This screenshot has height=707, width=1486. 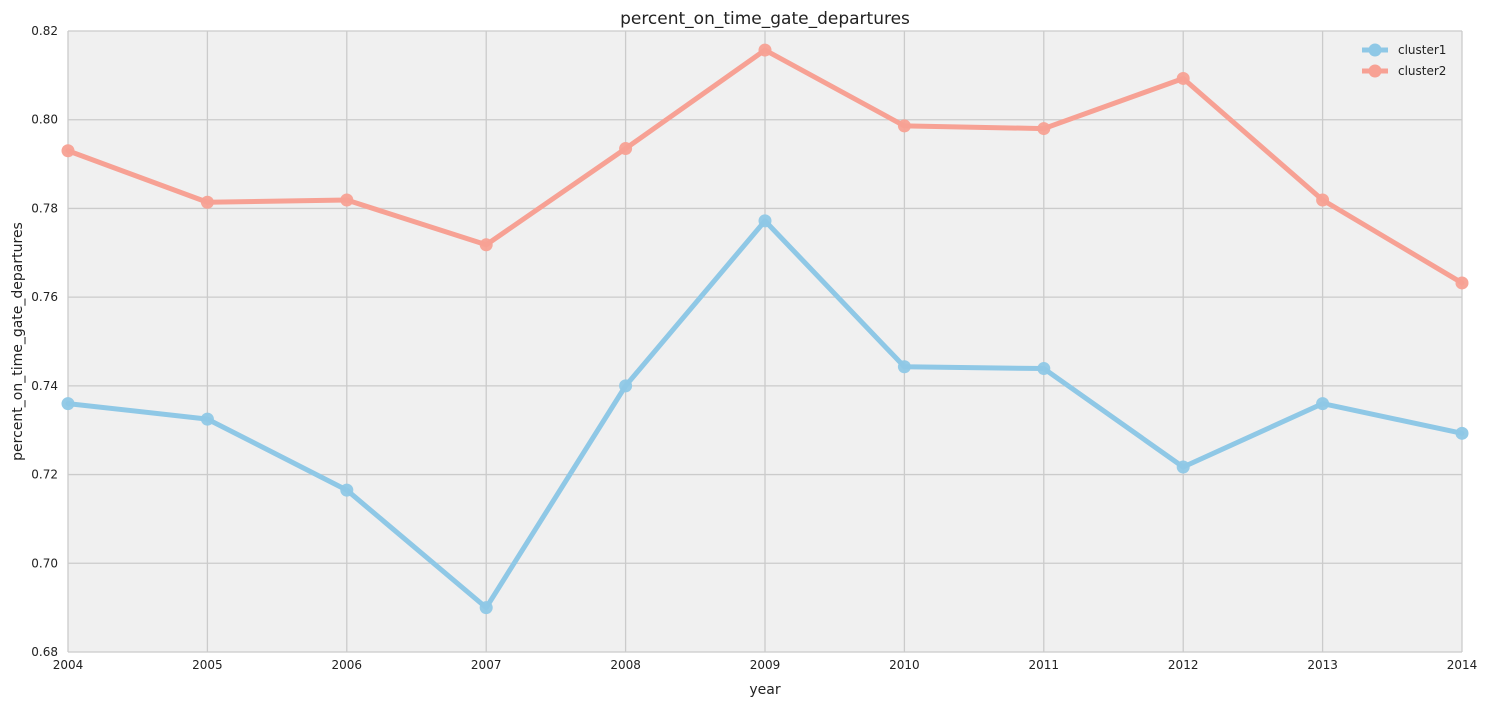 What do you see at coordinates (1422, 71) in the screenshot?
I see `legend-label: cluster2` at bounding box center [1422, 71].